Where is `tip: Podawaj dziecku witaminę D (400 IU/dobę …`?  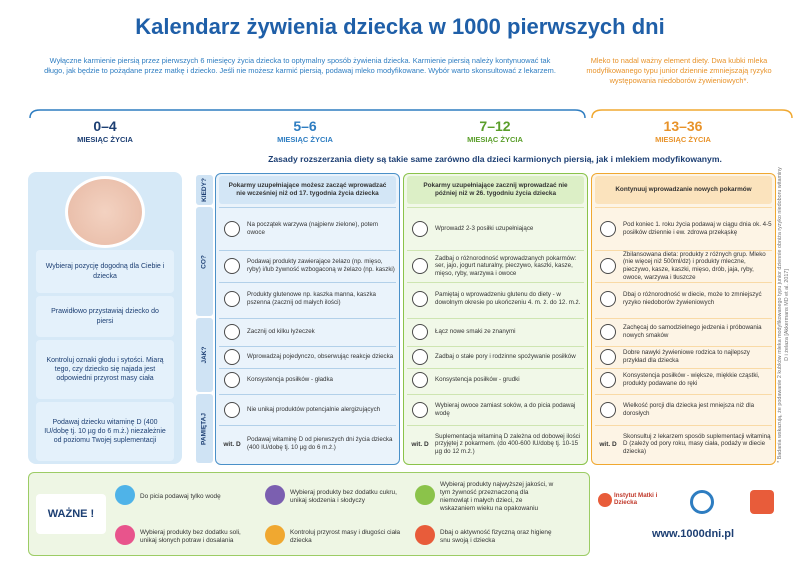
tip: Podawaj dziecku witaminę D (400 IU/dobę … is located at coordinates (105, 431).